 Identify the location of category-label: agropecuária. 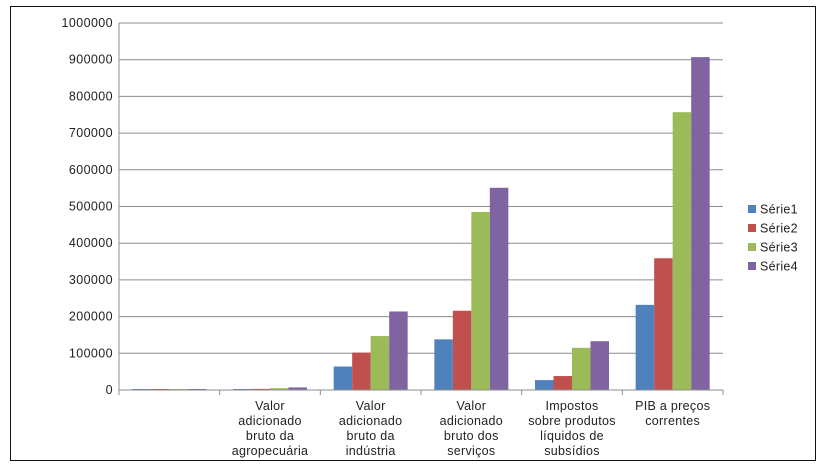
(270, 451).